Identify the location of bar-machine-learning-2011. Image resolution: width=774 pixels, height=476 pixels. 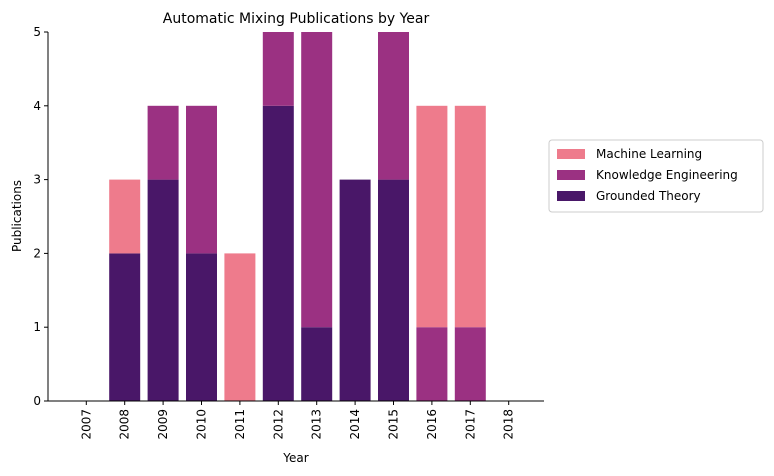
(240, 327).